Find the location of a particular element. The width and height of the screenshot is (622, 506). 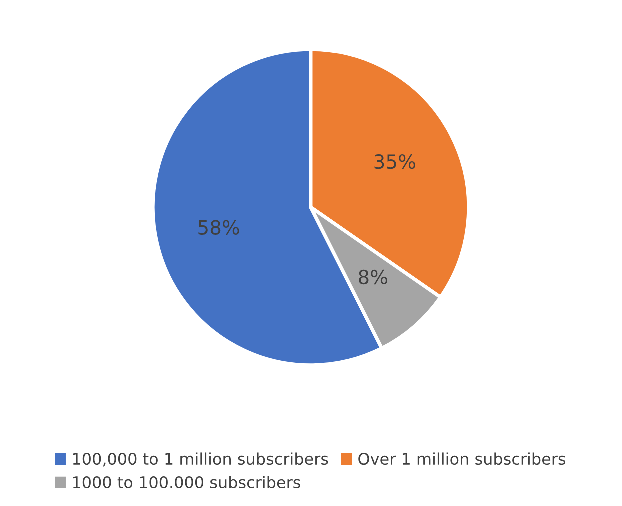

data-label: 8% is located at coordinates (373, 277).